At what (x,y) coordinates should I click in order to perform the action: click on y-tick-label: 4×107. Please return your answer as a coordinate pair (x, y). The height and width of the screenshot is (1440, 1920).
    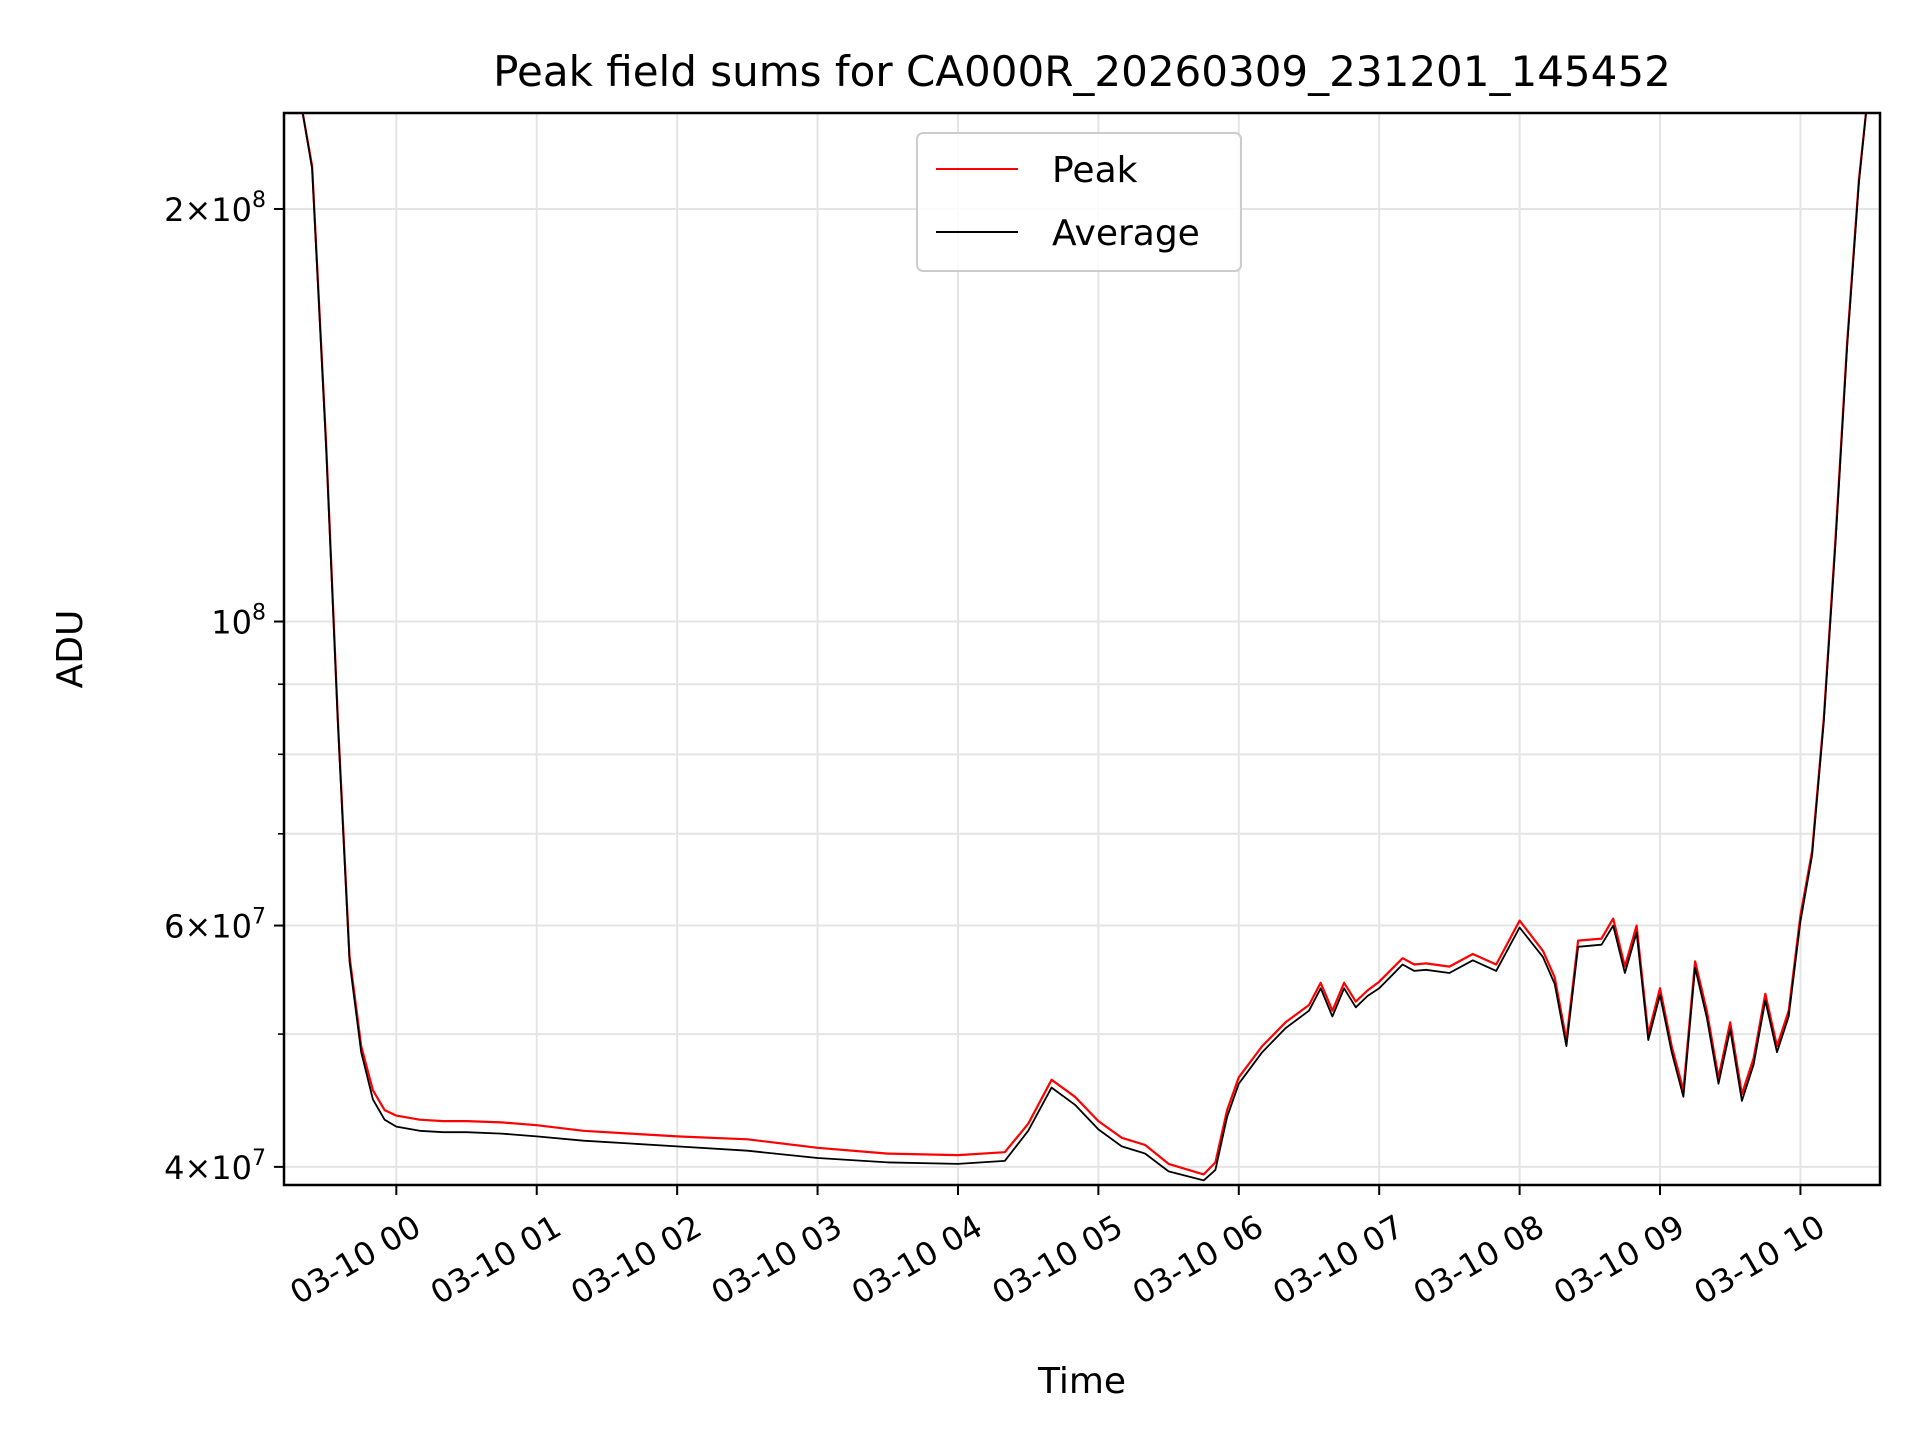
    Looking at the image, I should click on (215, 1166).